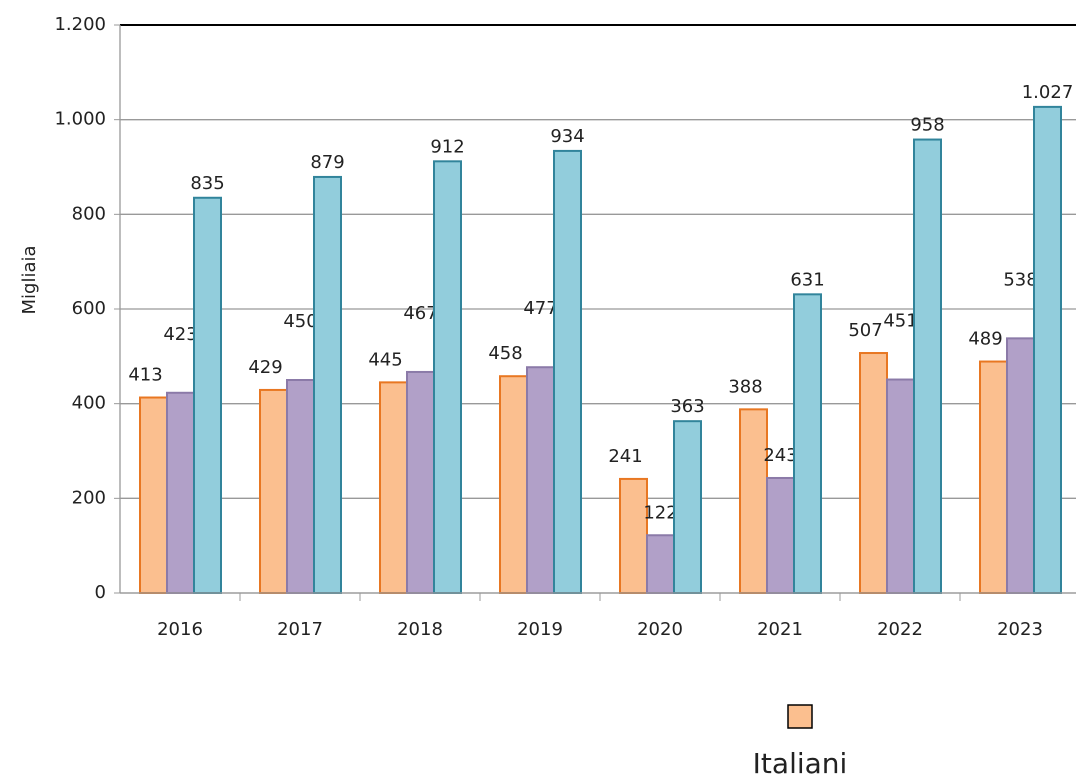  I want to click on y-tick-label: 0, so click(100, 592).